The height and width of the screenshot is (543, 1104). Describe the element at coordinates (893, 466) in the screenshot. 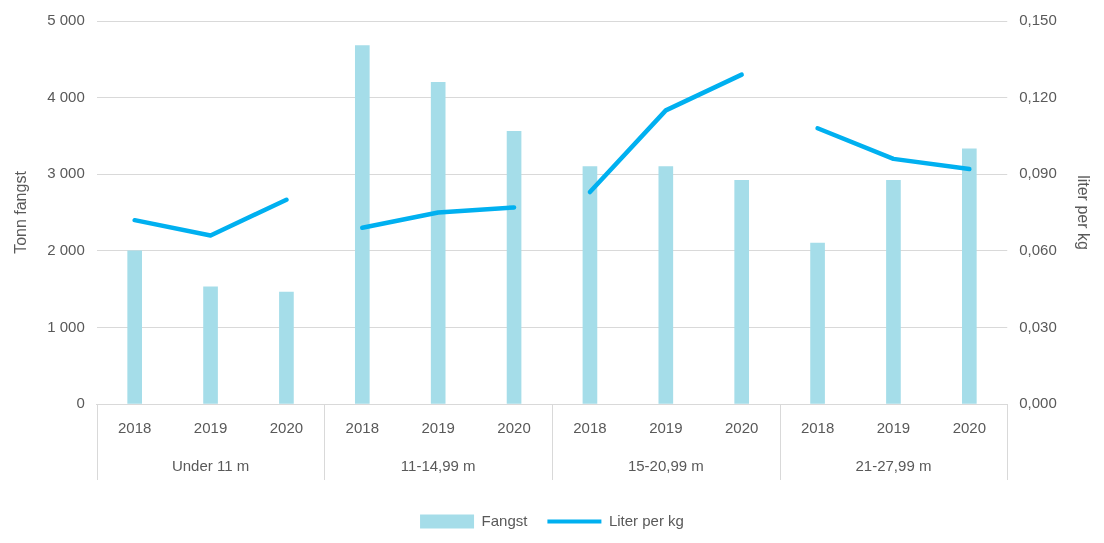

I see `text: 21-27,99 m` at that location.